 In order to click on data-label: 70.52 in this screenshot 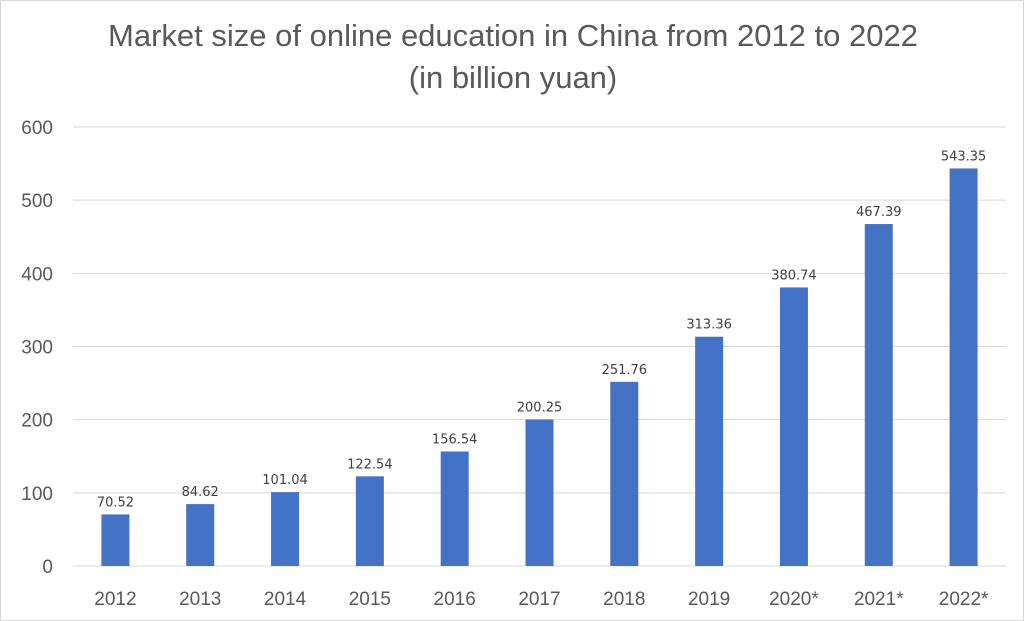, I will do `click(115, 502)`.